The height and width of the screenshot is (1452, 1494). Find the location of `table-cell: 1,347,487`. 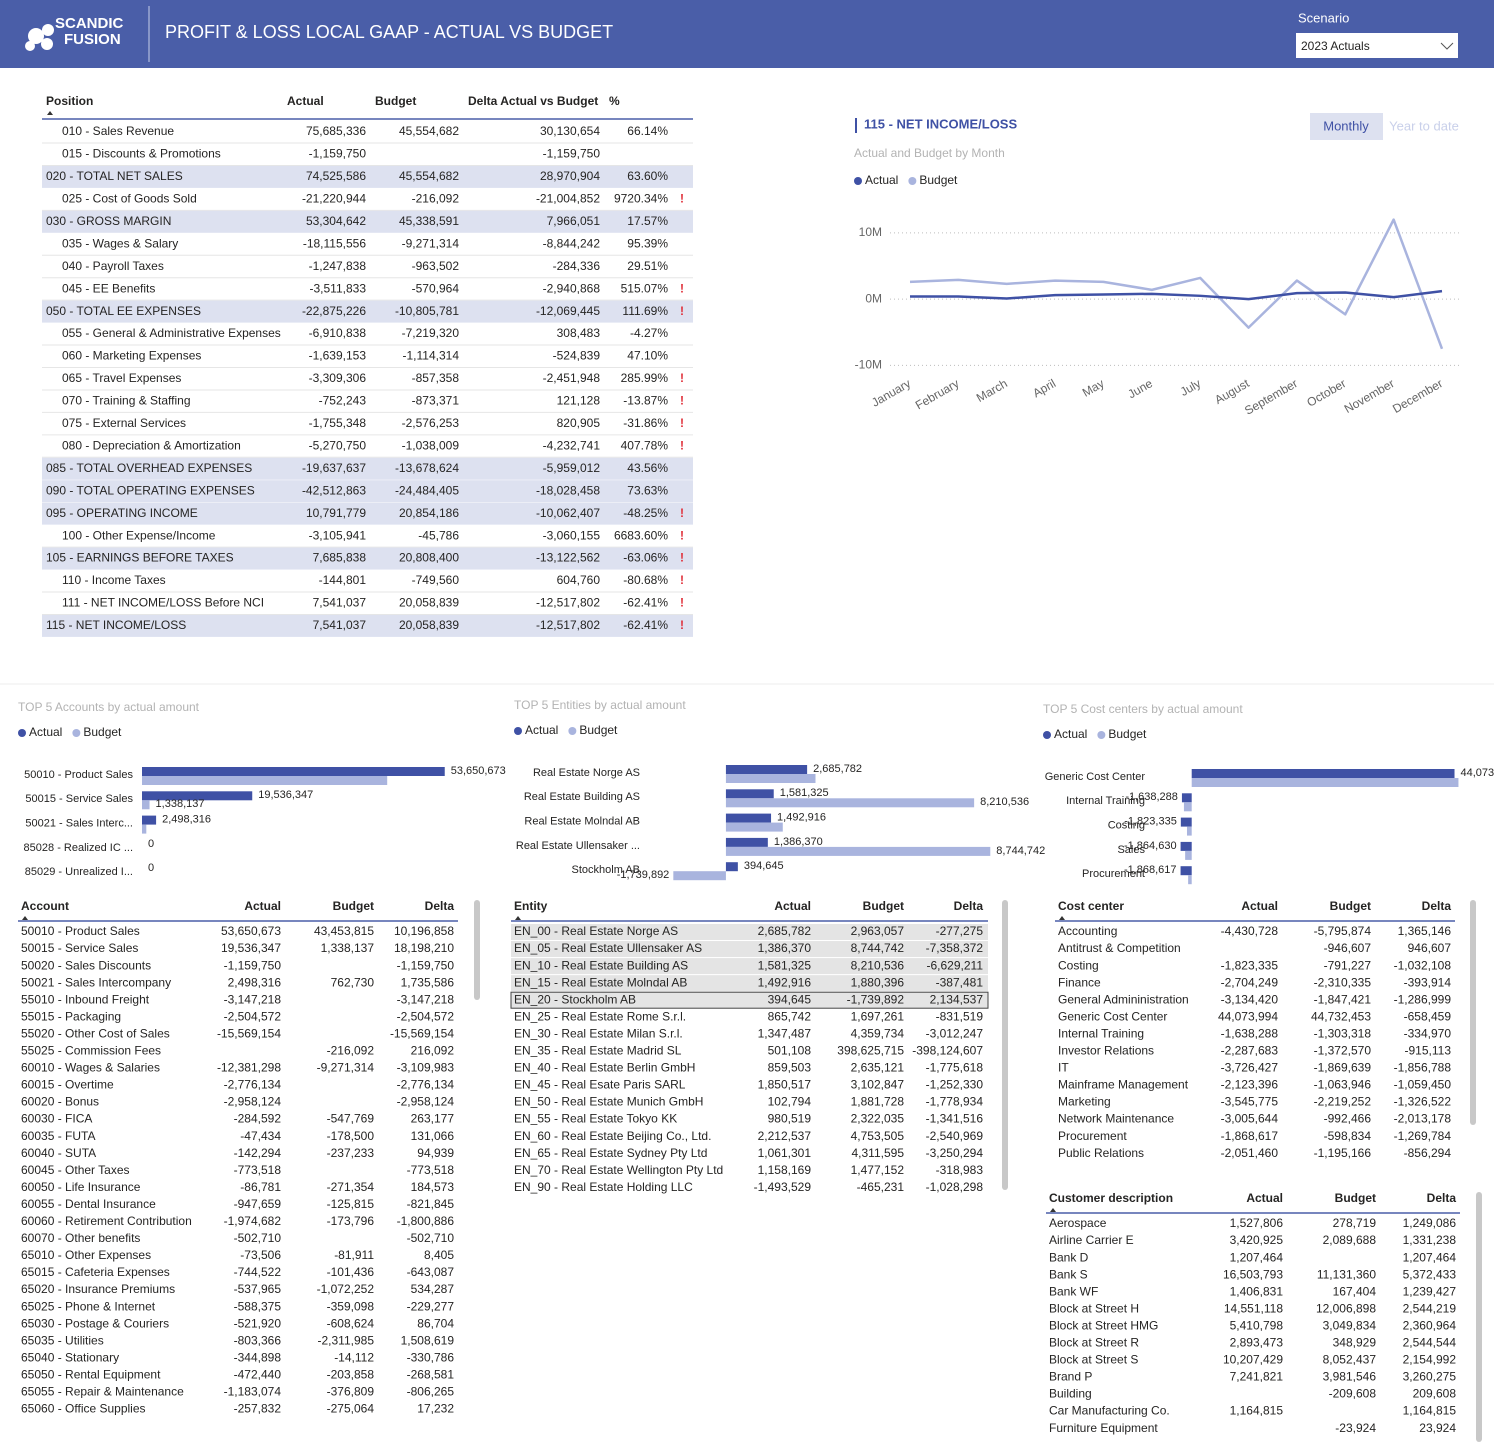

table-cell: 1,347,487 is located at coordinates (785, 1033).